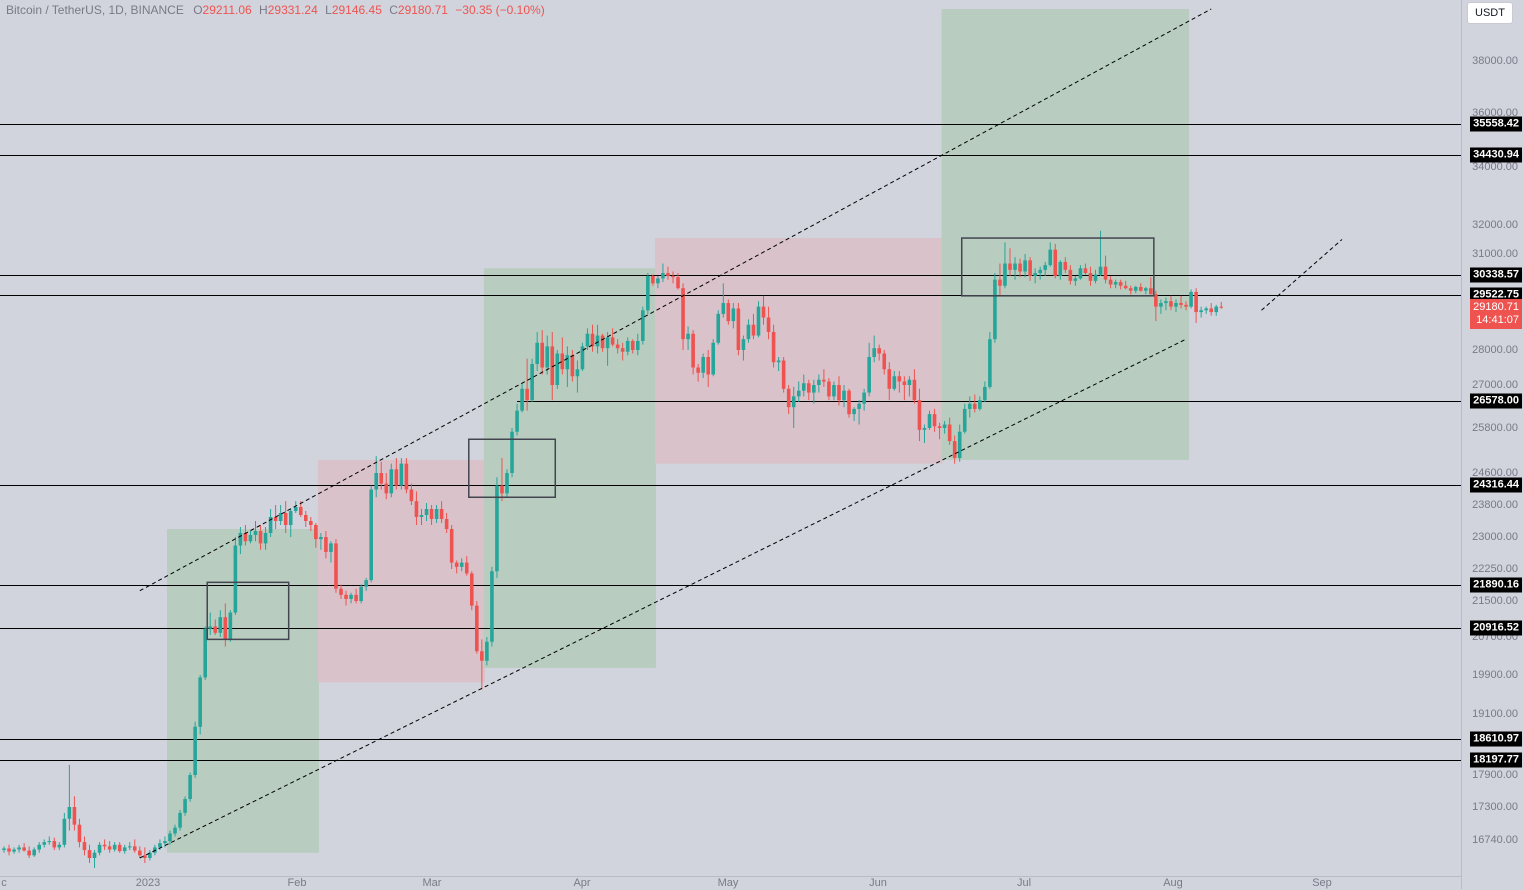 This screenshot has height=890, width=1523. I want to click on price-tick-label: 38000.00, so click(1495, 61).